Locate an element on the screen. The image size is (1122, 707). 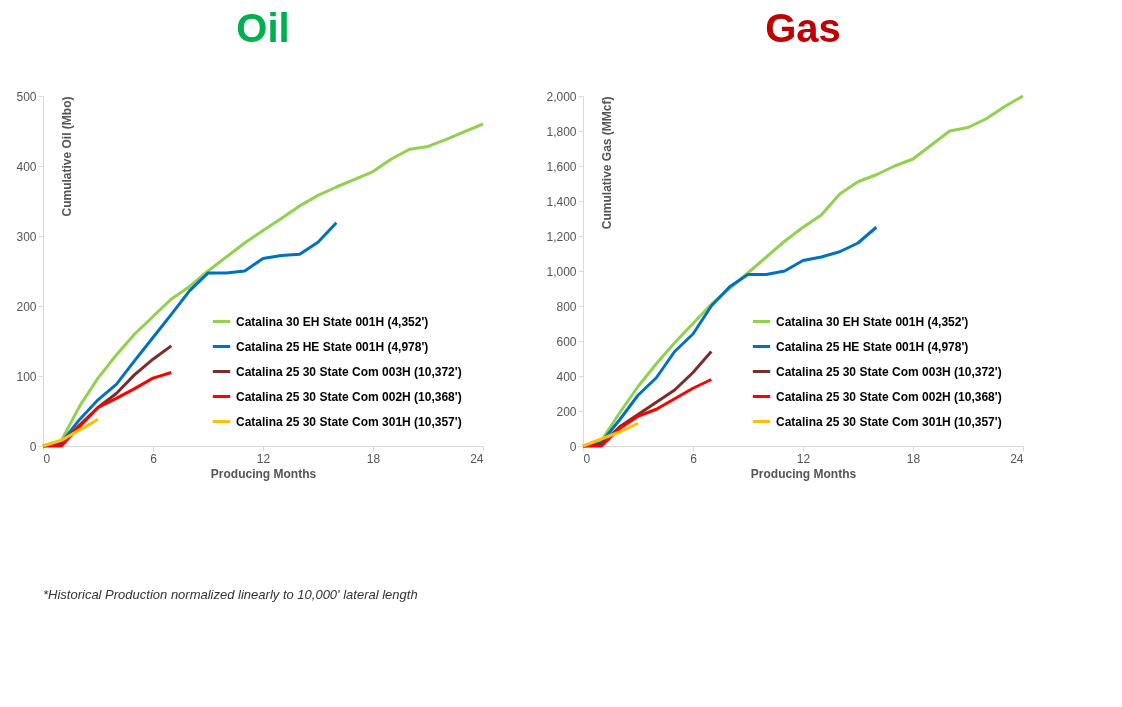
y-tick-label: 1,400 is located at coordinates (561, 201).